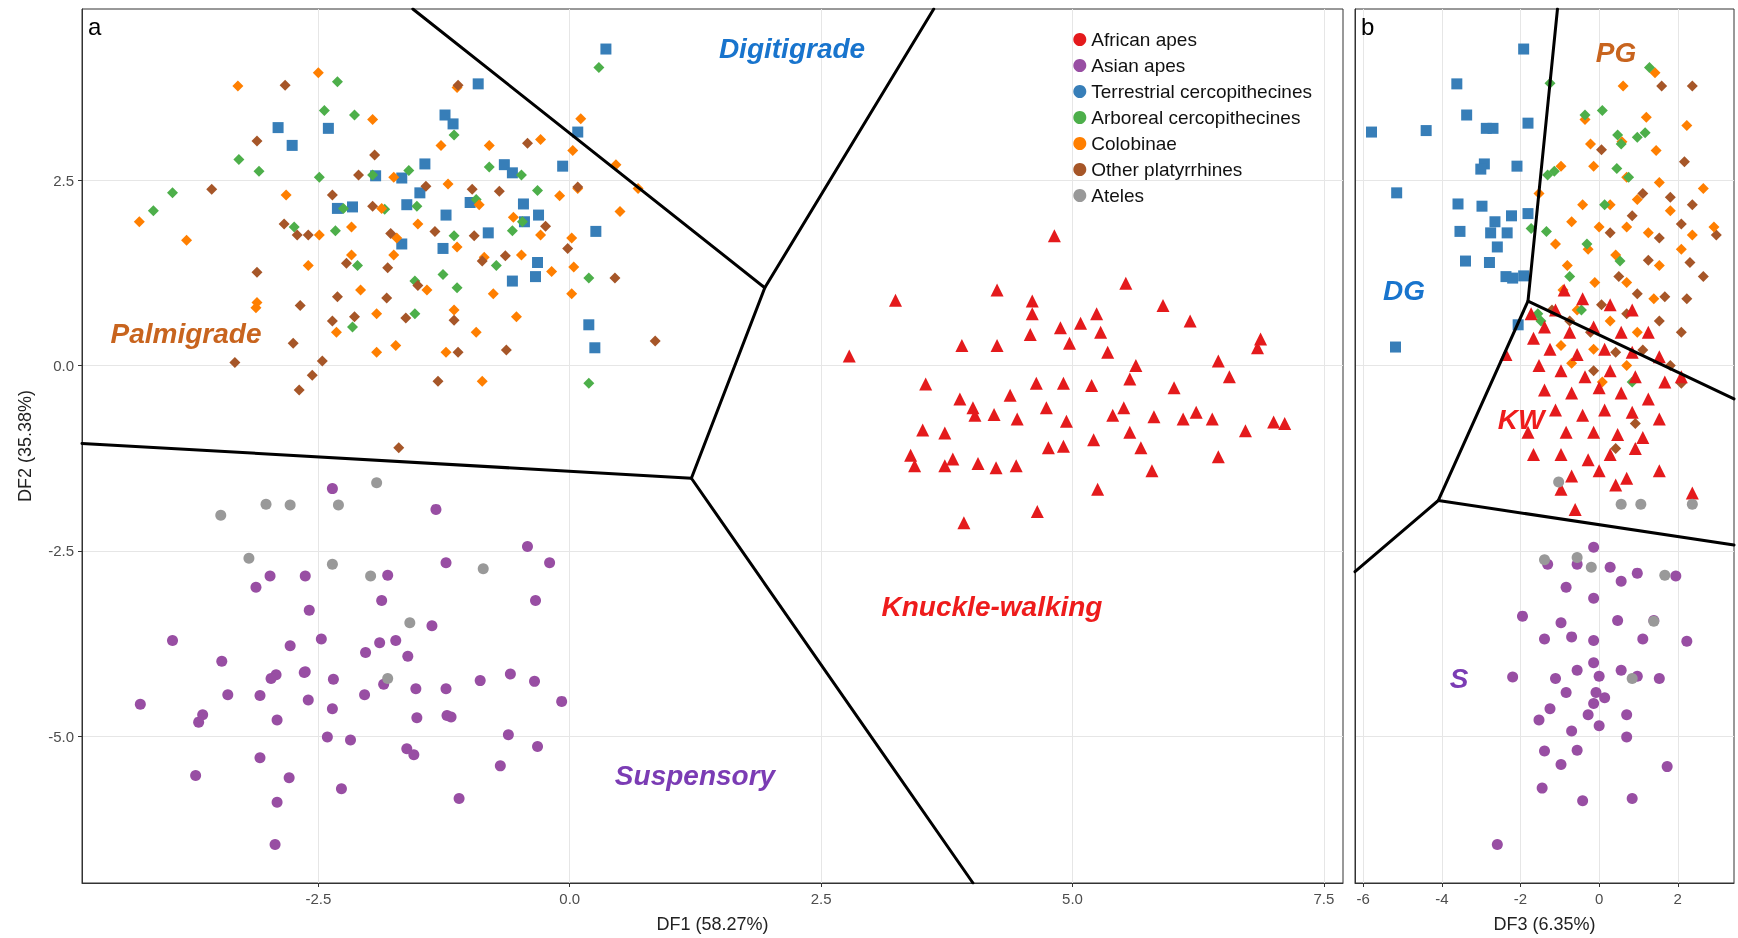 The height and width of the screenshot is (938, 1738). Describe the element at coordinates (792, 48) in the screenshot. I see `annotation: Digitigrade` at that location.